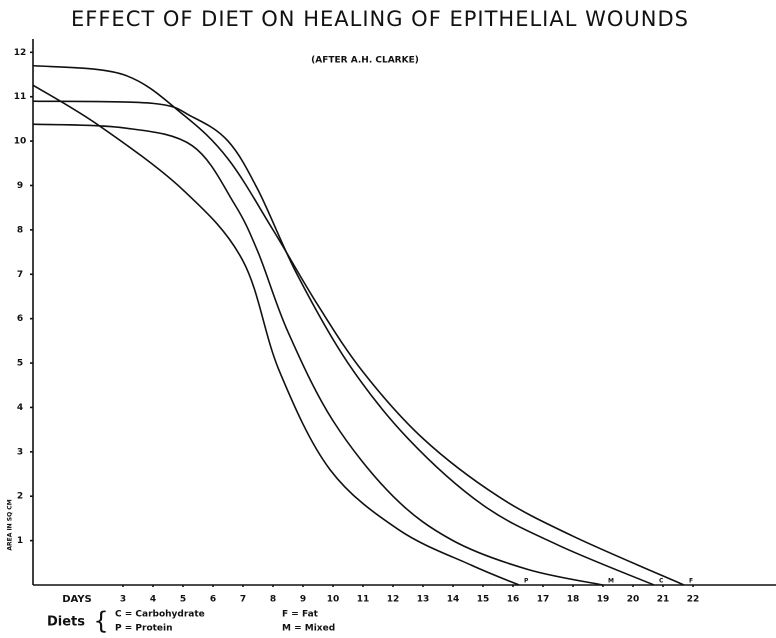 The height and width of the screenshot is (638, 776). Describe the element at coordinates (573, 600) in the screenshot. I see `x-tick-label: 18` at that location.